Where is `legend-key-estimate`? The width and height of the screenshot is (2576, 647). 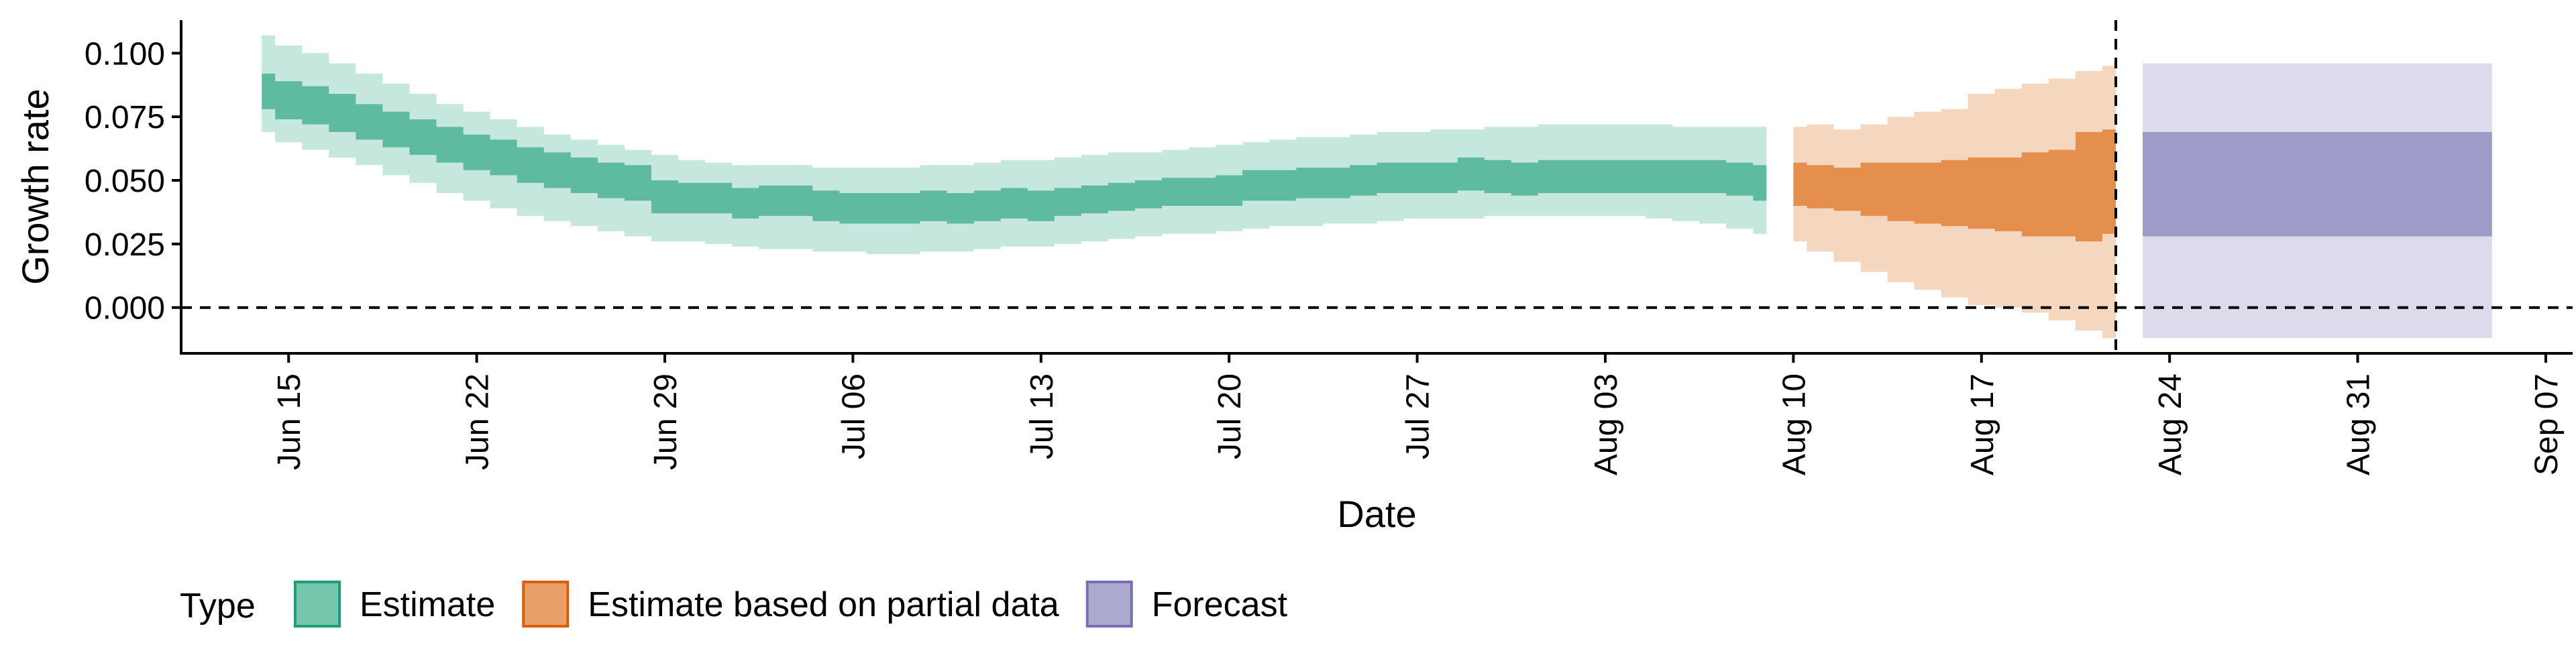
legend-key-estimate is located at coordinates (317, 604).